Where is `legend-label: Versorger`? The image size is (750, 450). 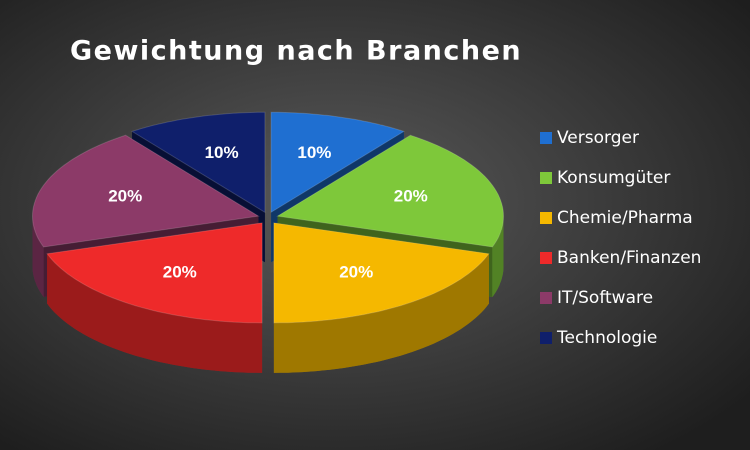 legend-label: Versorger is located at coordinates (598, 138).